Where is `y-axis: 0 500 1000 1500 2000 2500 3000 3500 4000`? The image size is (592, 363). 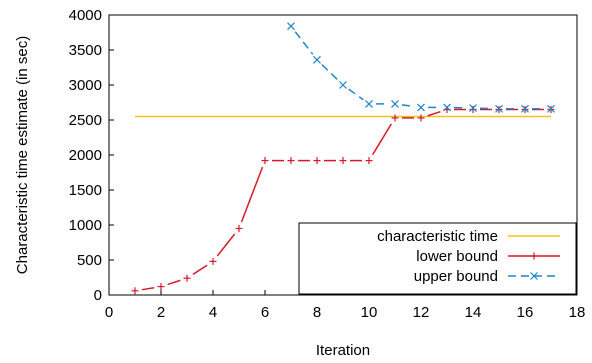 y-axis: 0 500 1000 1500 2000 2500 3000 3500 4000 is located at coordinates (91, 155).